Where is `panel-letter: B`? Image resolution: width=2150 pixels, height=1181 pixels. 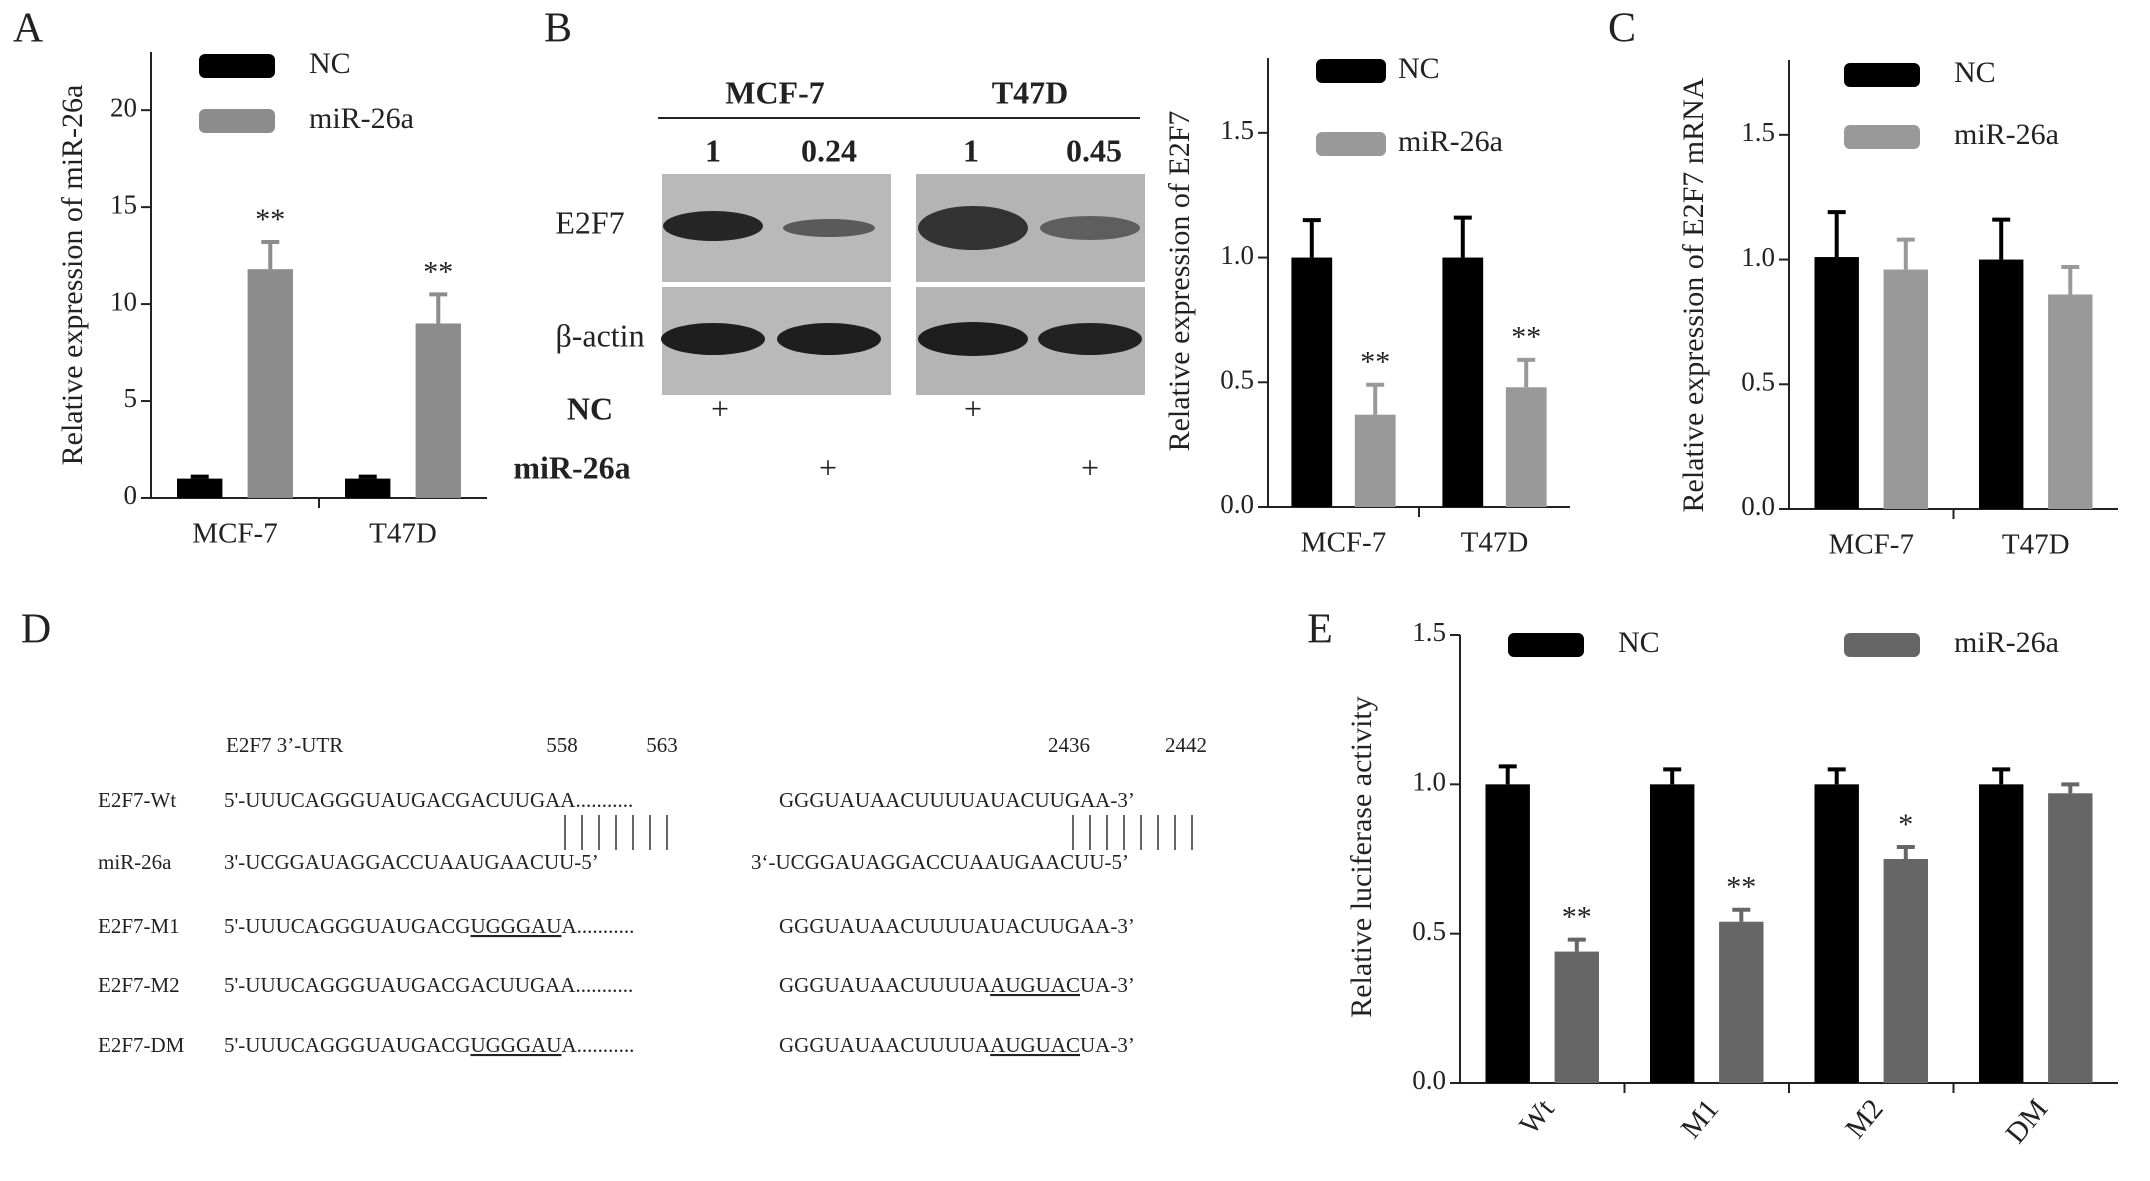
panel-letter: B is located at coordinates (558, 29).